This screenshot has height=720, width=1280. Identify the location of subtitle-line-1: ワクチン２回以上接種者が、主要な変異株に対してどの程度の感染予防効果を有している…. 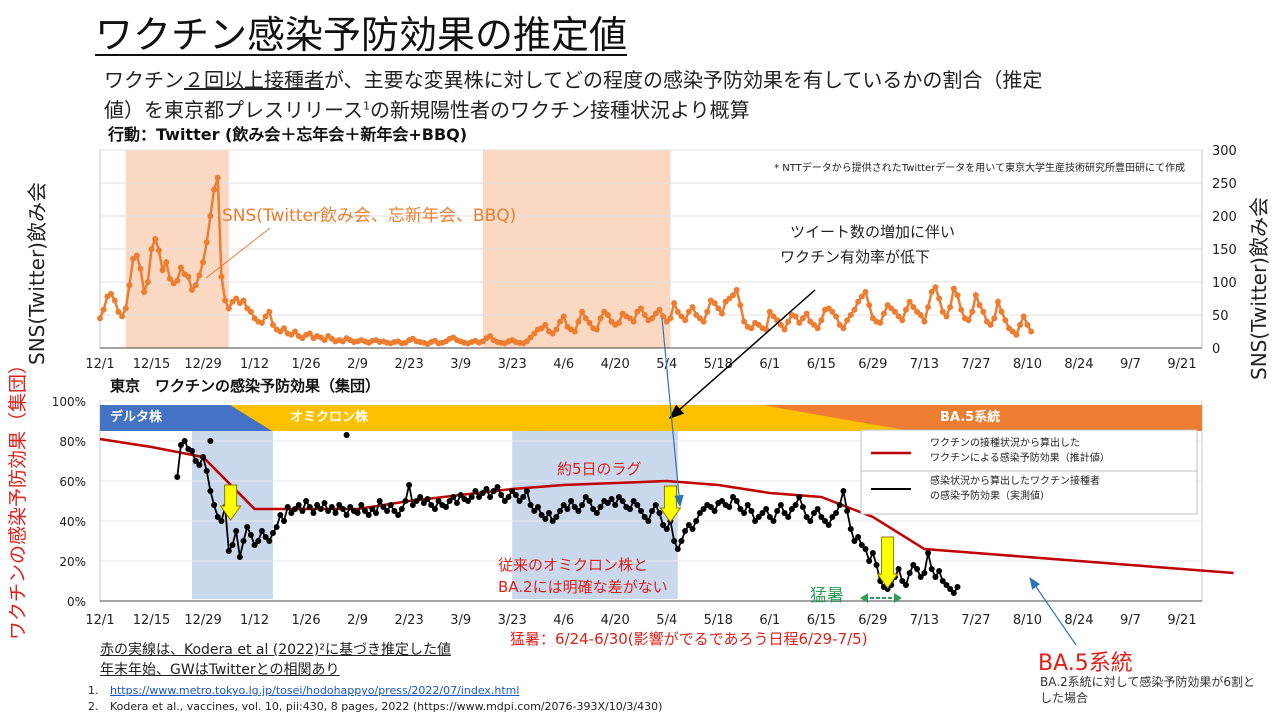
(573, 78).